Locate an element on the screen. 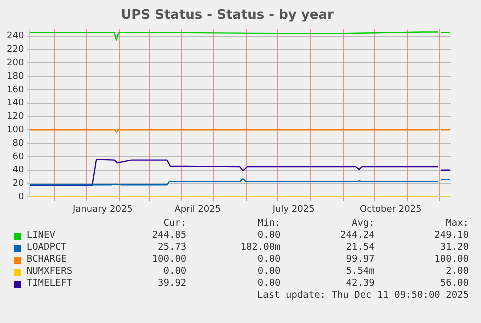 The width and height of the screenshot is (481, 323). y-tick-label: 60 is located at coordinates (18, 157).